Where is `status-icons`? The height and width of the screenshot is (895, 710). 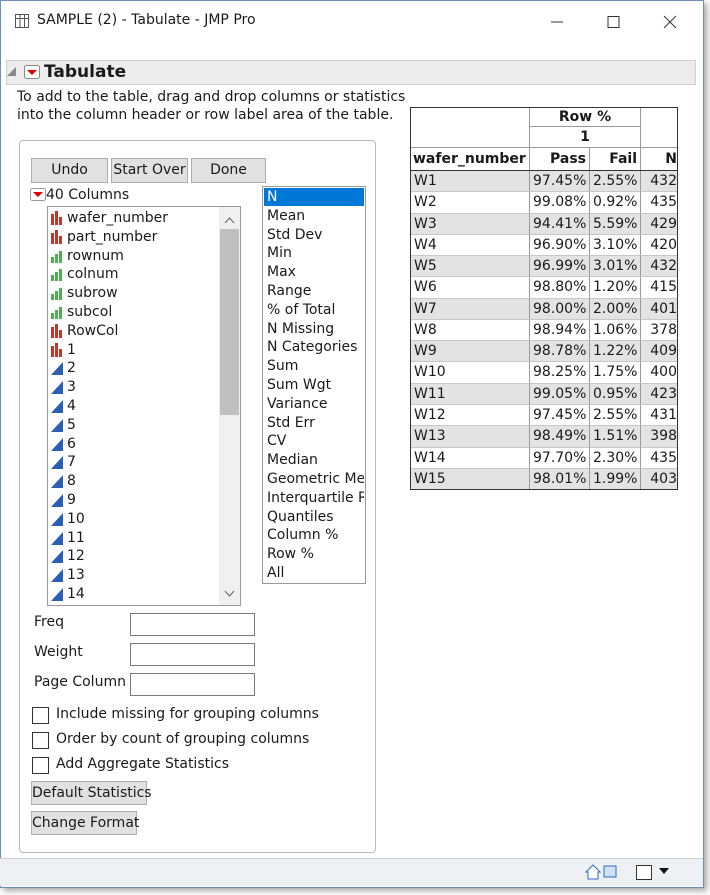 status-icons is located at coordinates (630, 872).